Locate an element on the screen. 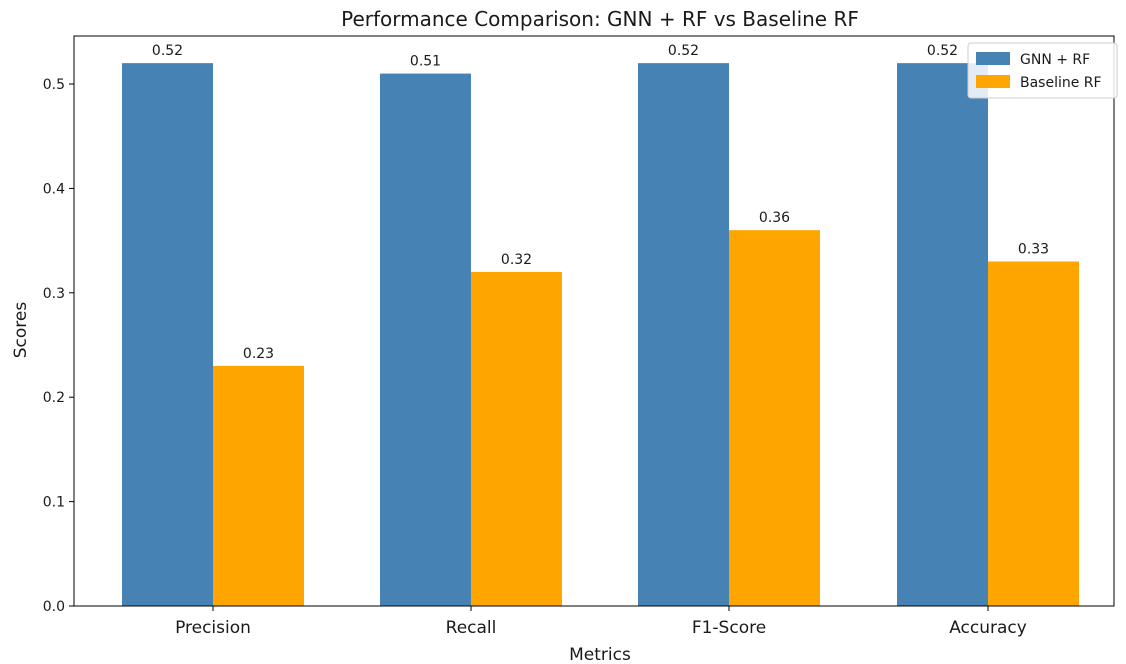  data-label: 0.36 is located at coordinates (774, 218).